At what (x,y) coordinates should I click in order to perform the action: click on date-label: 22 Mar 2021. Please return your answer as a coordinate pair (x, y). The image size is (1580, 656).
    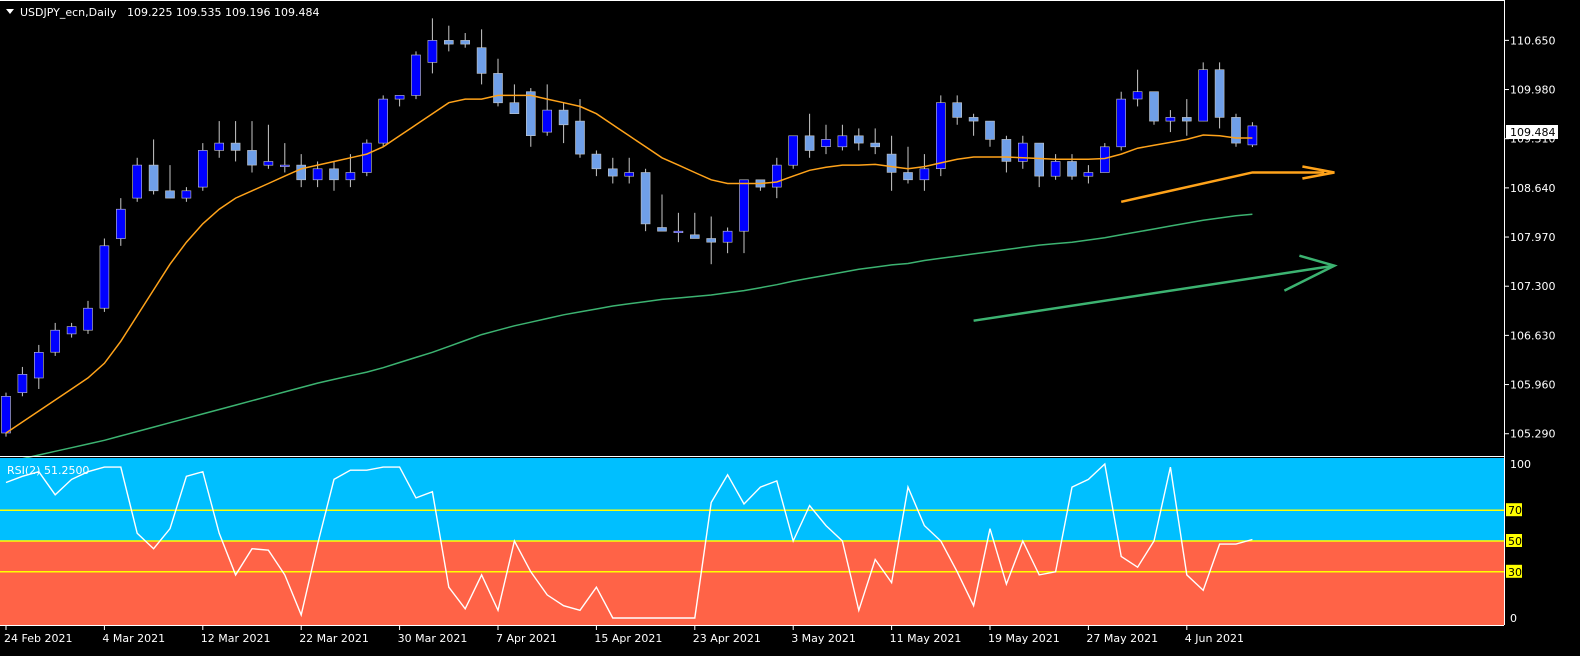
    Looking at the image, I should click on (334, 638).